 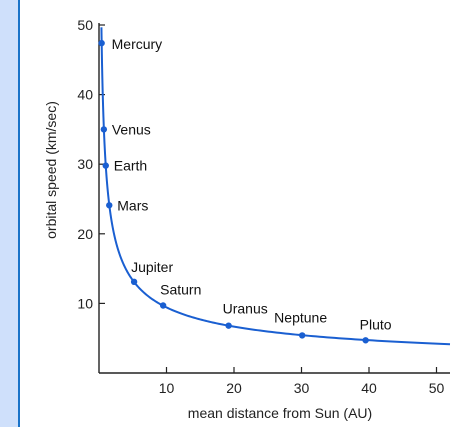 I want to click on x-tick-label: 20, so click(x=234, y=388).